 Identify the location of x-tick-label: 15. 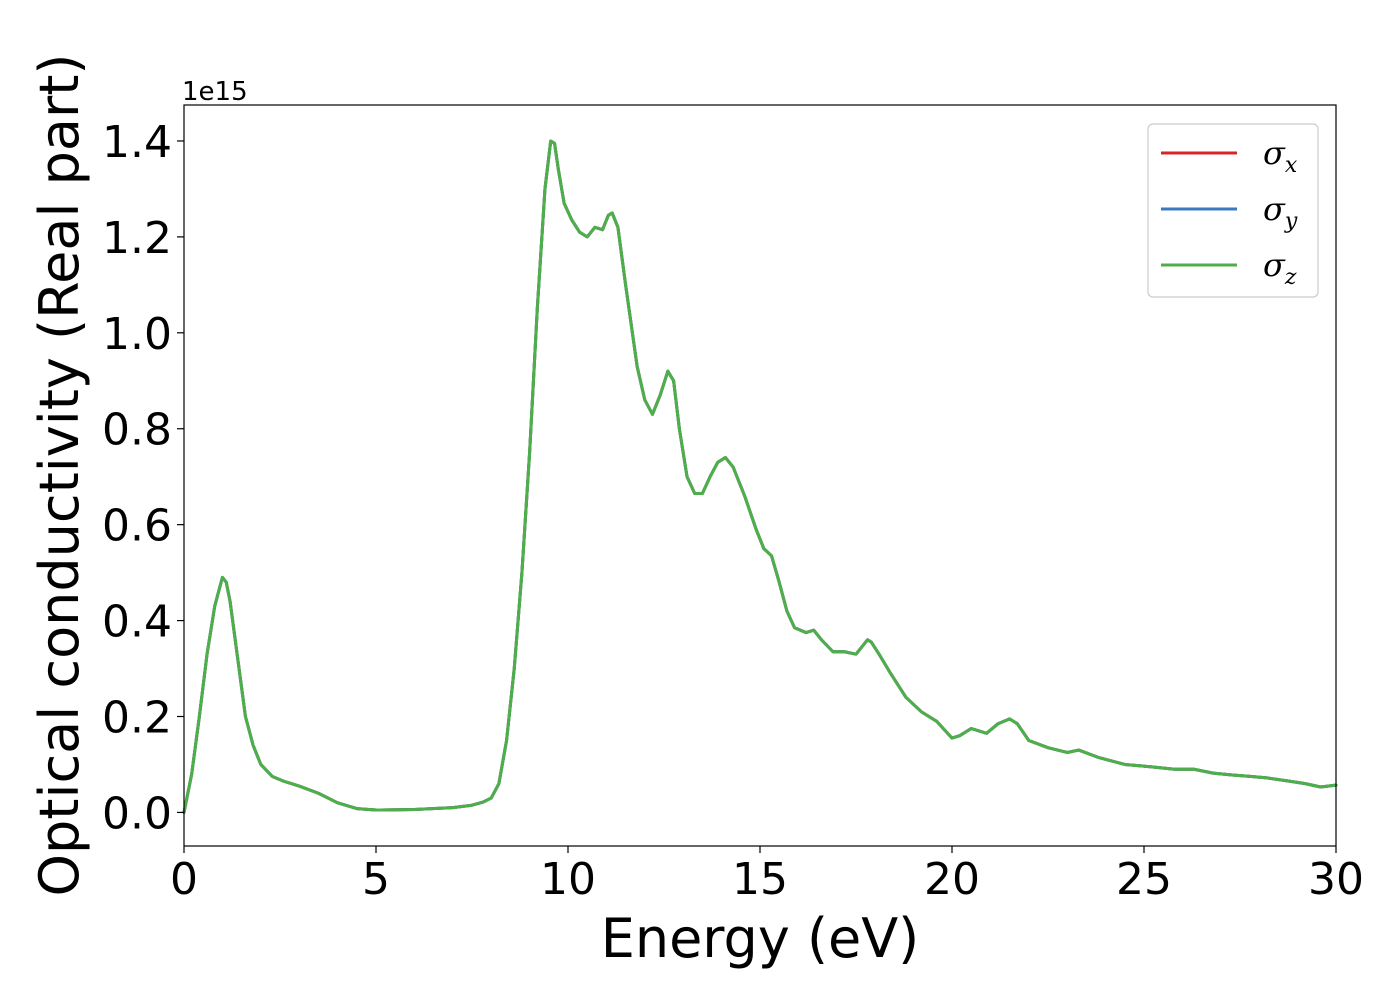
(760, 879).